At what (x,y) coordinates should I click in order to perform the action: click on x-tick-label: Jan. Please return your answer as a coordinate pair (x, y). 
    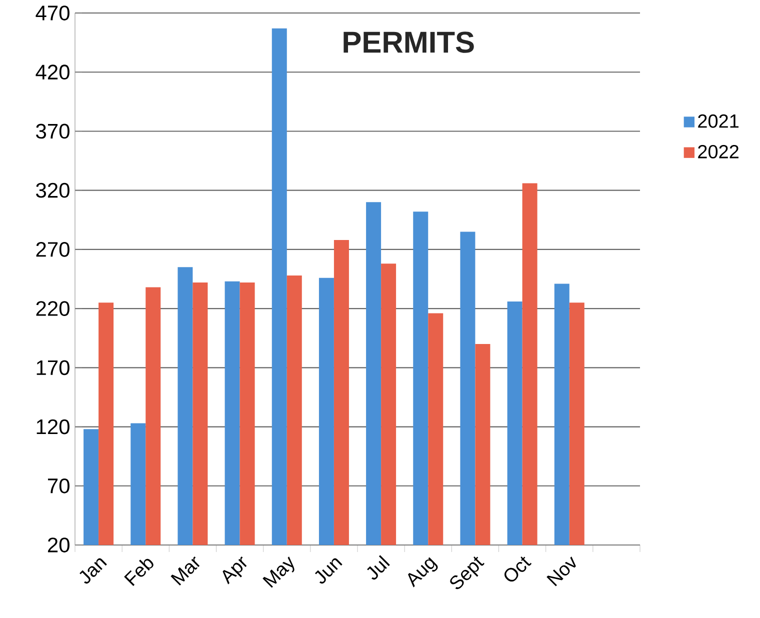
    Looking at the image, I should click on (93, 571).